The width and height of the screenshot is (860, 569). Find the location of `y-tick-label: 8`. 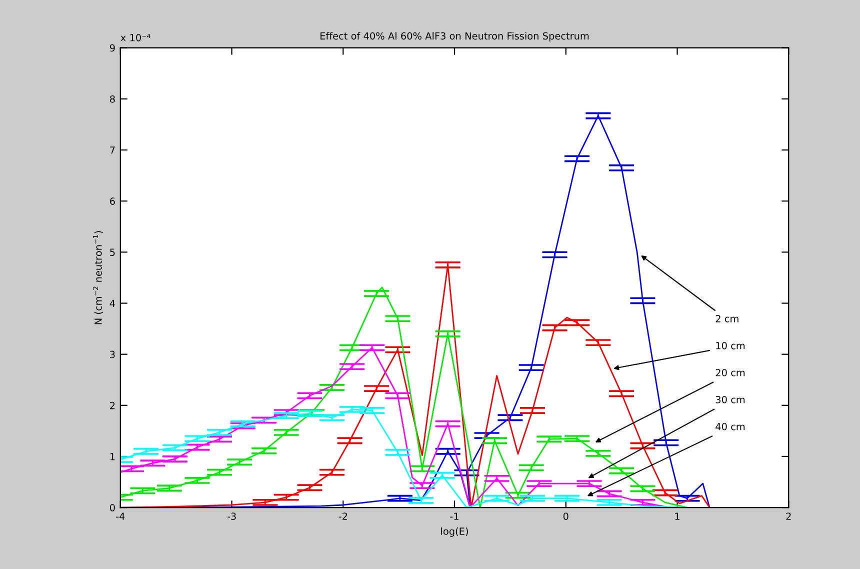

y-tick-label: 8 is located at coordinates (112, 99).